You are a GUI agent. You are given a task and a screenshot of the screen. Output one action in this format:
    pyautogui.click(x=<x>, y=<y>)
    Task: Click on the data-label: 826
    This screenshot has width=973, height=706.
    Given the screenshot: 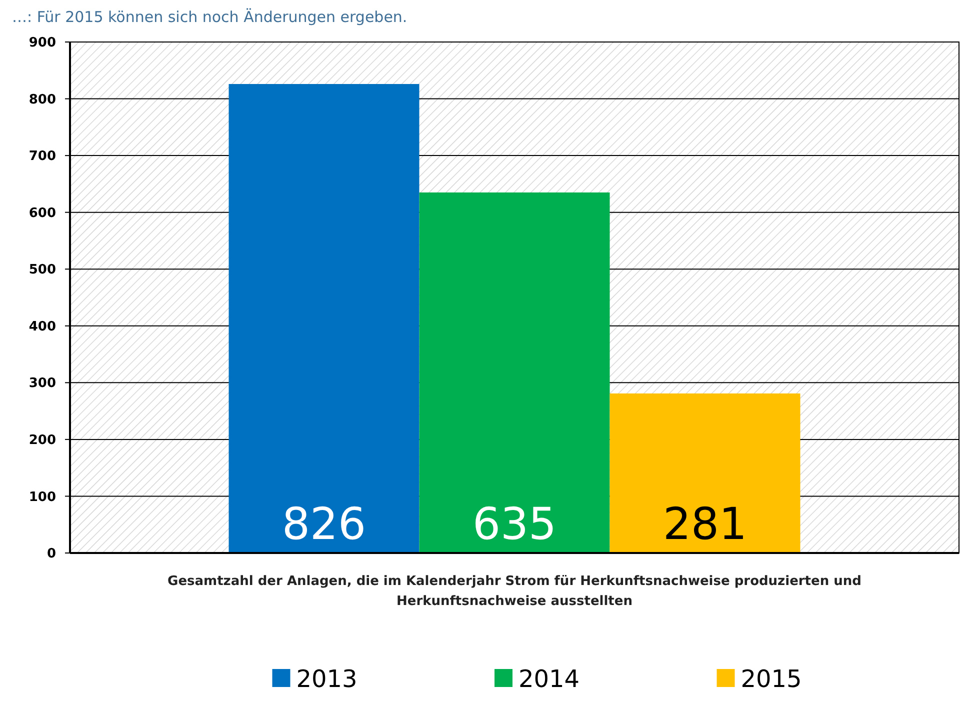 What is the action you would take?
    pyautogui.click(x=324, y=524)
    